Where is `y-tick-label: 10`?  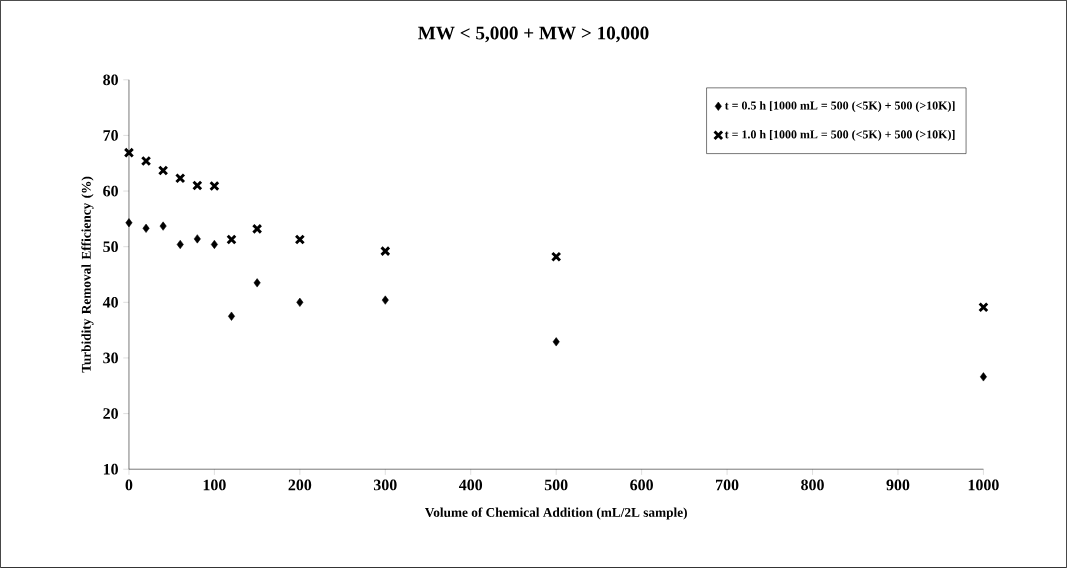 y-tick-label: 10 is located at coordinates (110, 469).